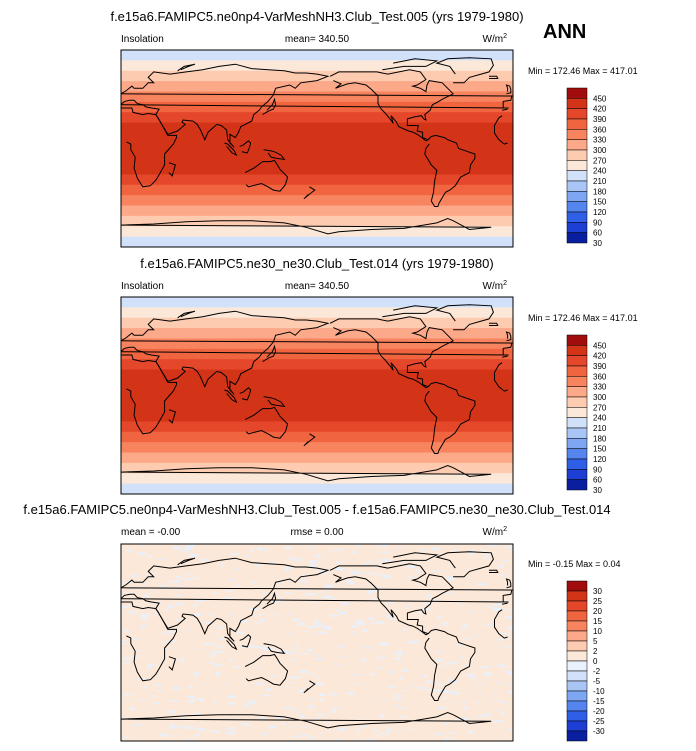  What do you see at coordinates (599, 731) in the screenshot?
I see `colorbar-tick-label: -30` at bounding box center [599, 731].